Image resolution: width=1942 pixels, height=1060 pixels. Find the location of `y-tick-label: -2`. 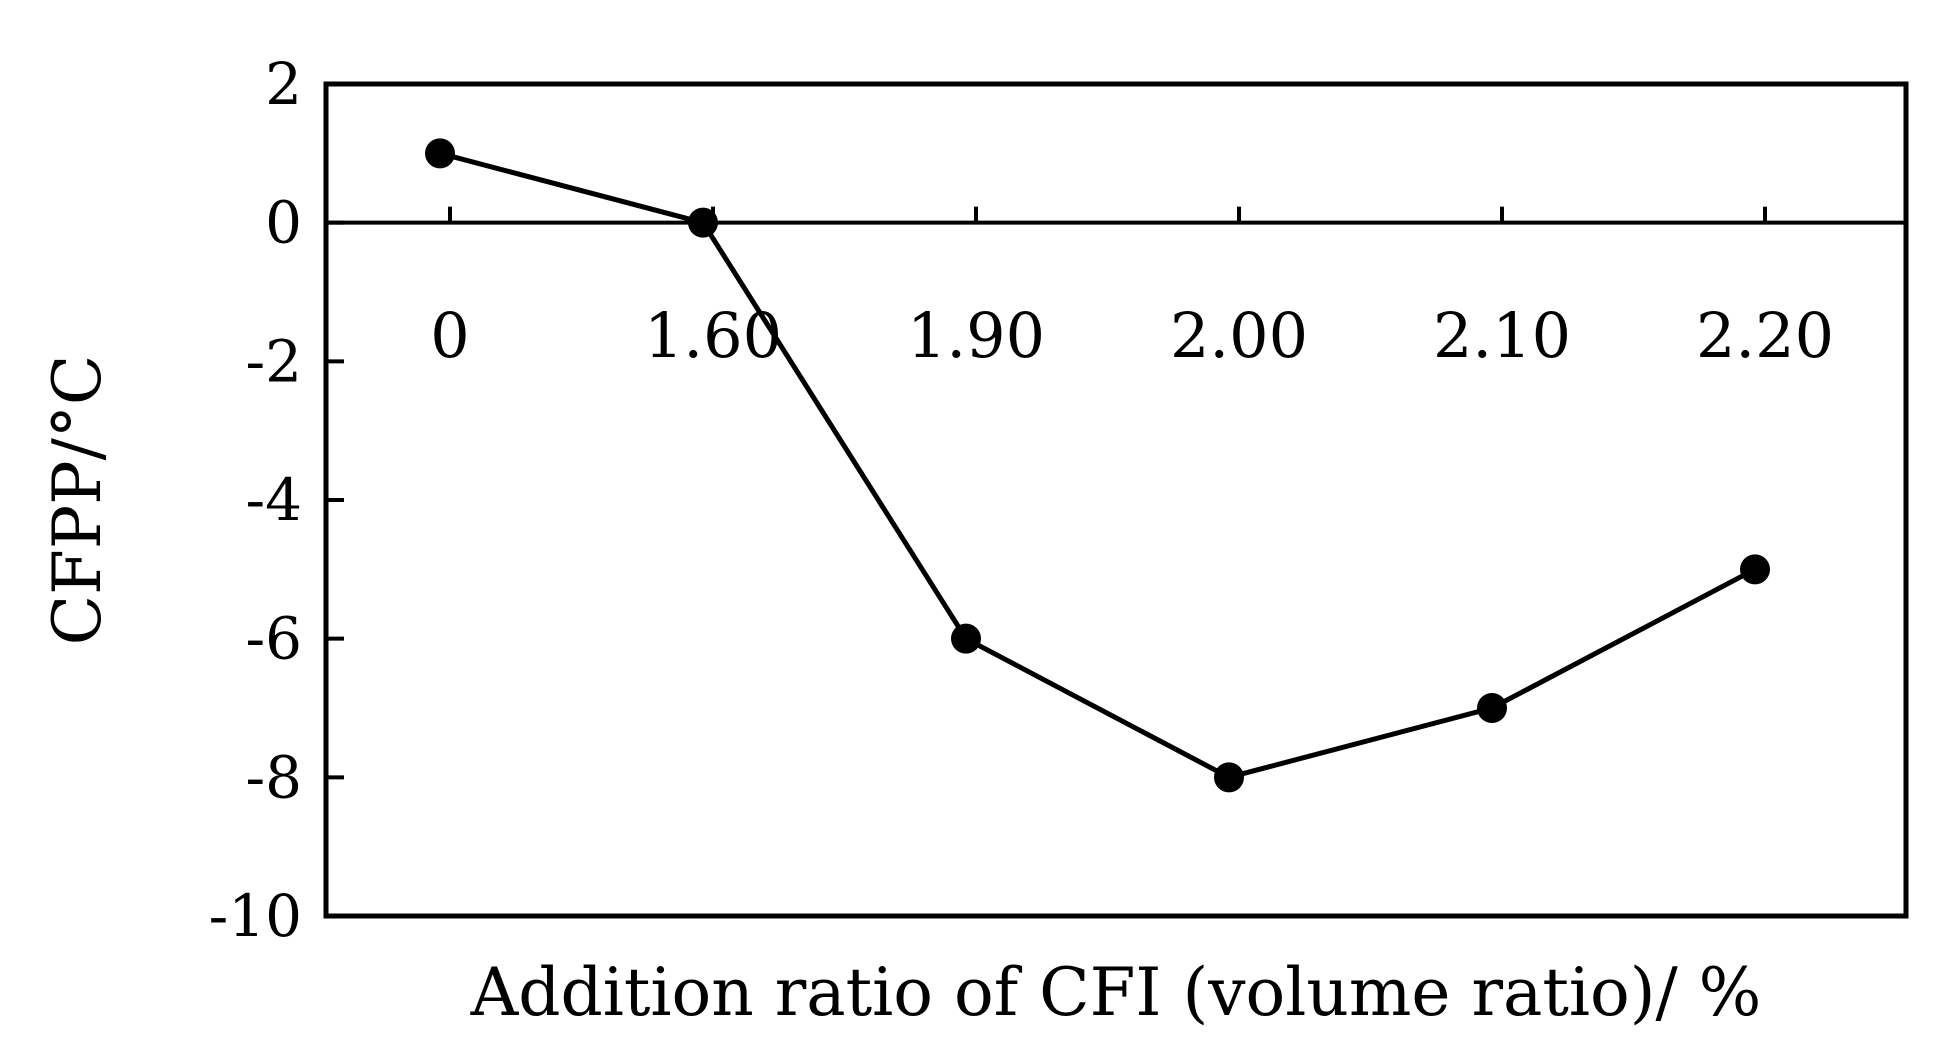

y-tick-label: -2 is located at coordinates (274, 361).